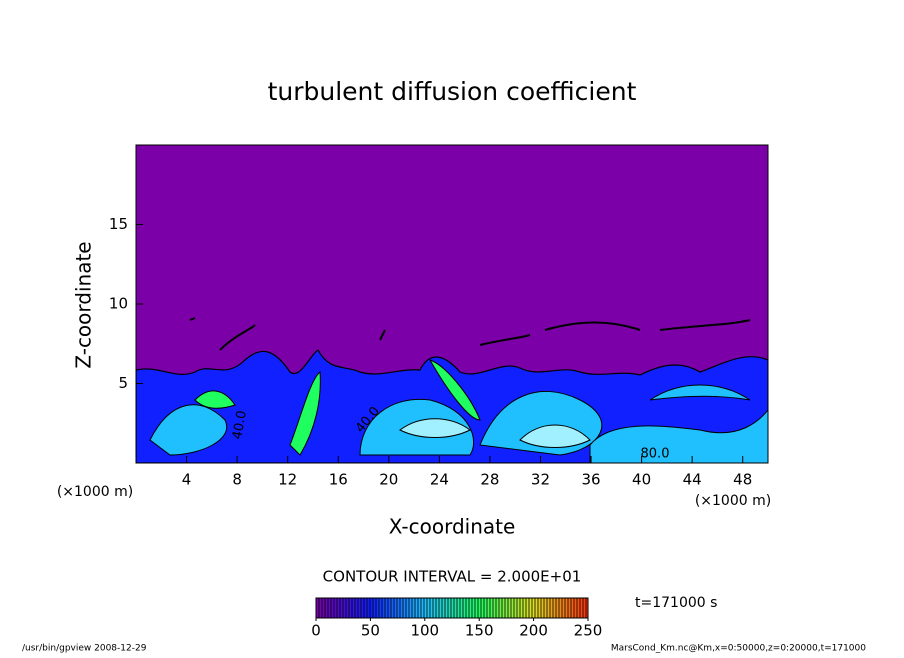 Image resolution: width=904 pixels, height=658 pixels. Describe the element at coordinates (84, 304) in the screenshot. I see `y-axis-label: Z-coordinate` at that location.